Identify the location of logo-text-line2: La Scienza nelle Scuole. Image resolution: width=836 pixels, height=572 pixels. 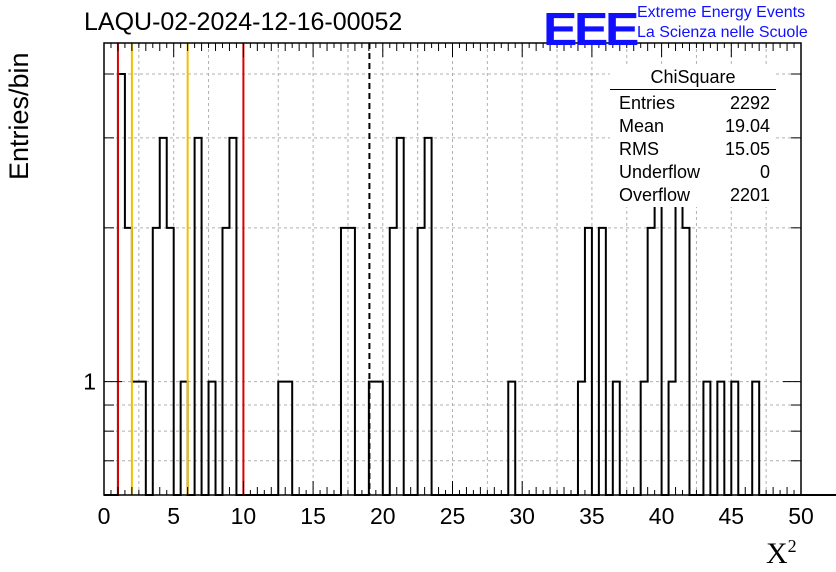
(722, 32).